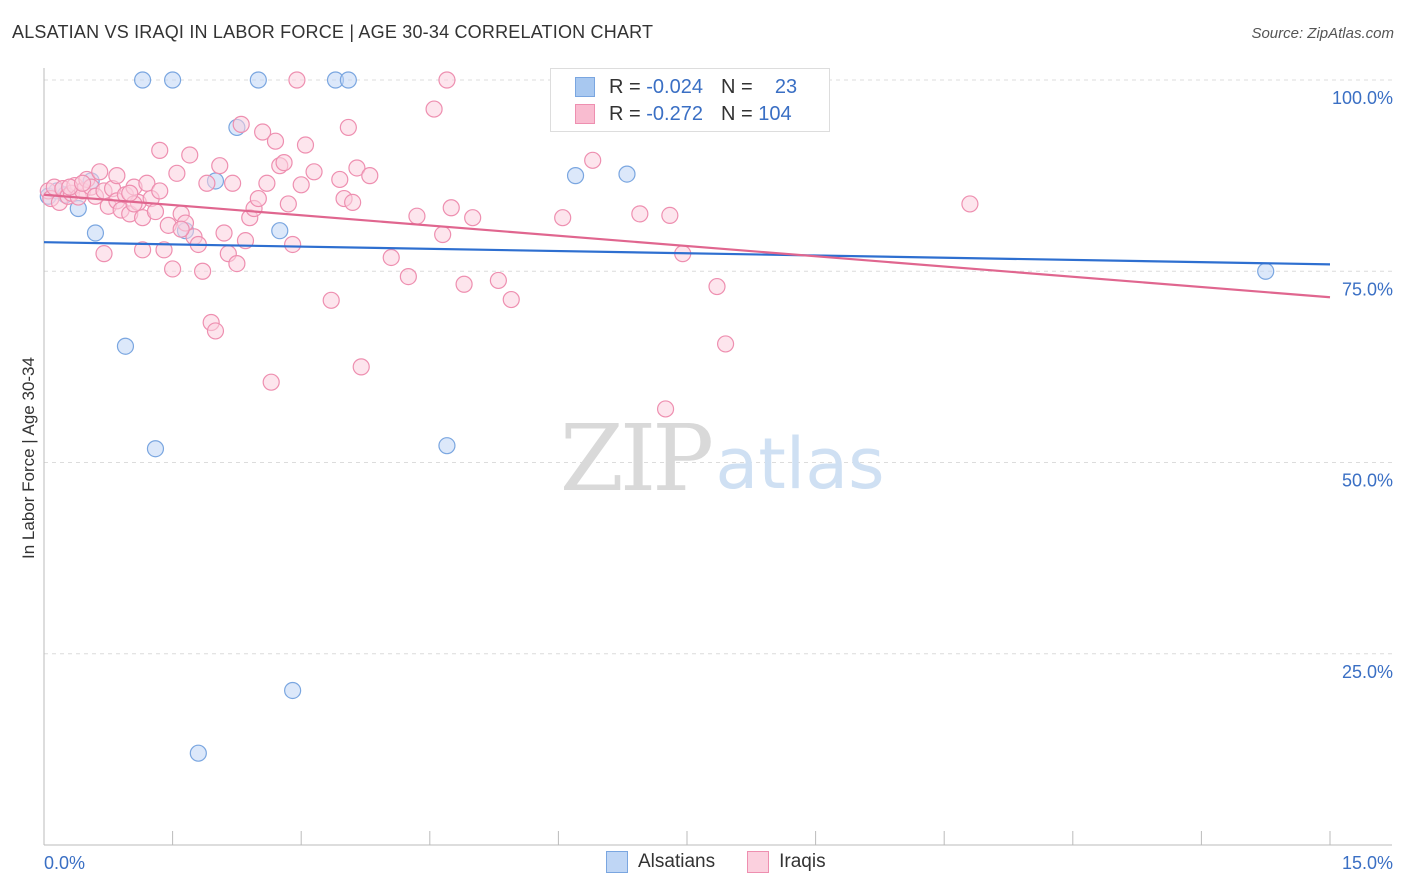 The width and height of the screenshot is (1406, 892). I want to click on series-legend: Alsatians Iraqis, so click(732, 862).